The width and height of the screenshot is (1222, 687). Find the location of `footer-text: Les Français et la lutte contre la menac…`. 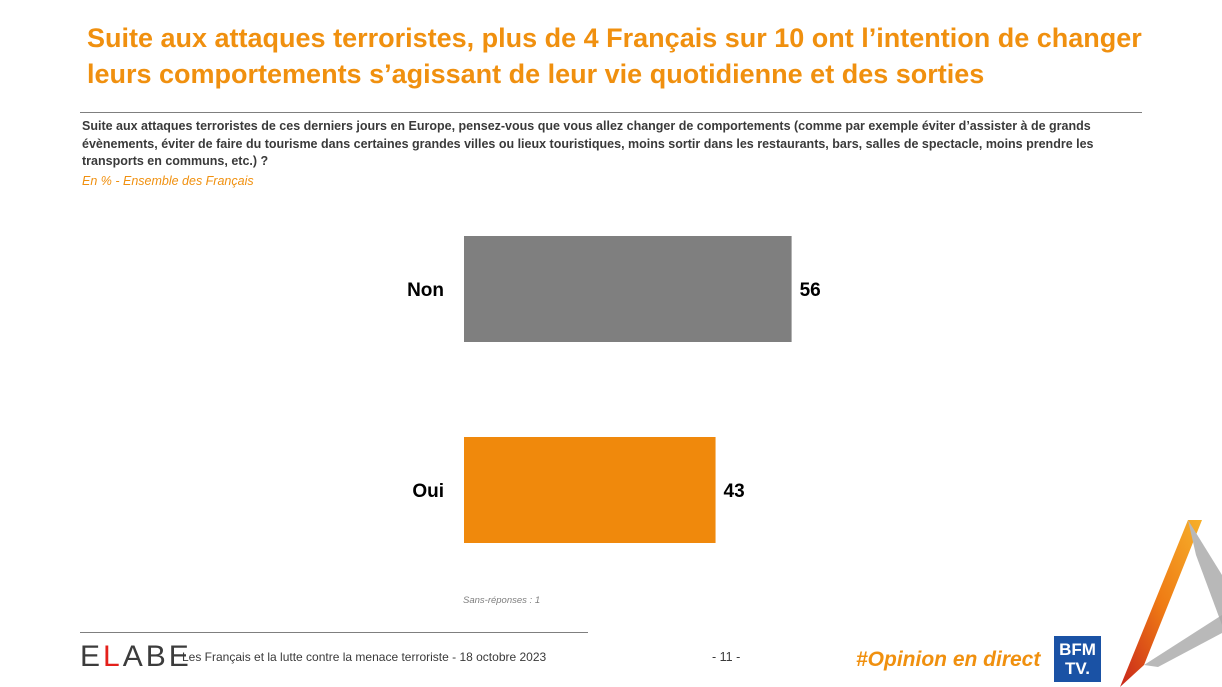

footer-text: Les Français et la lutte contre la menac… is located at coordinates (364, 657).